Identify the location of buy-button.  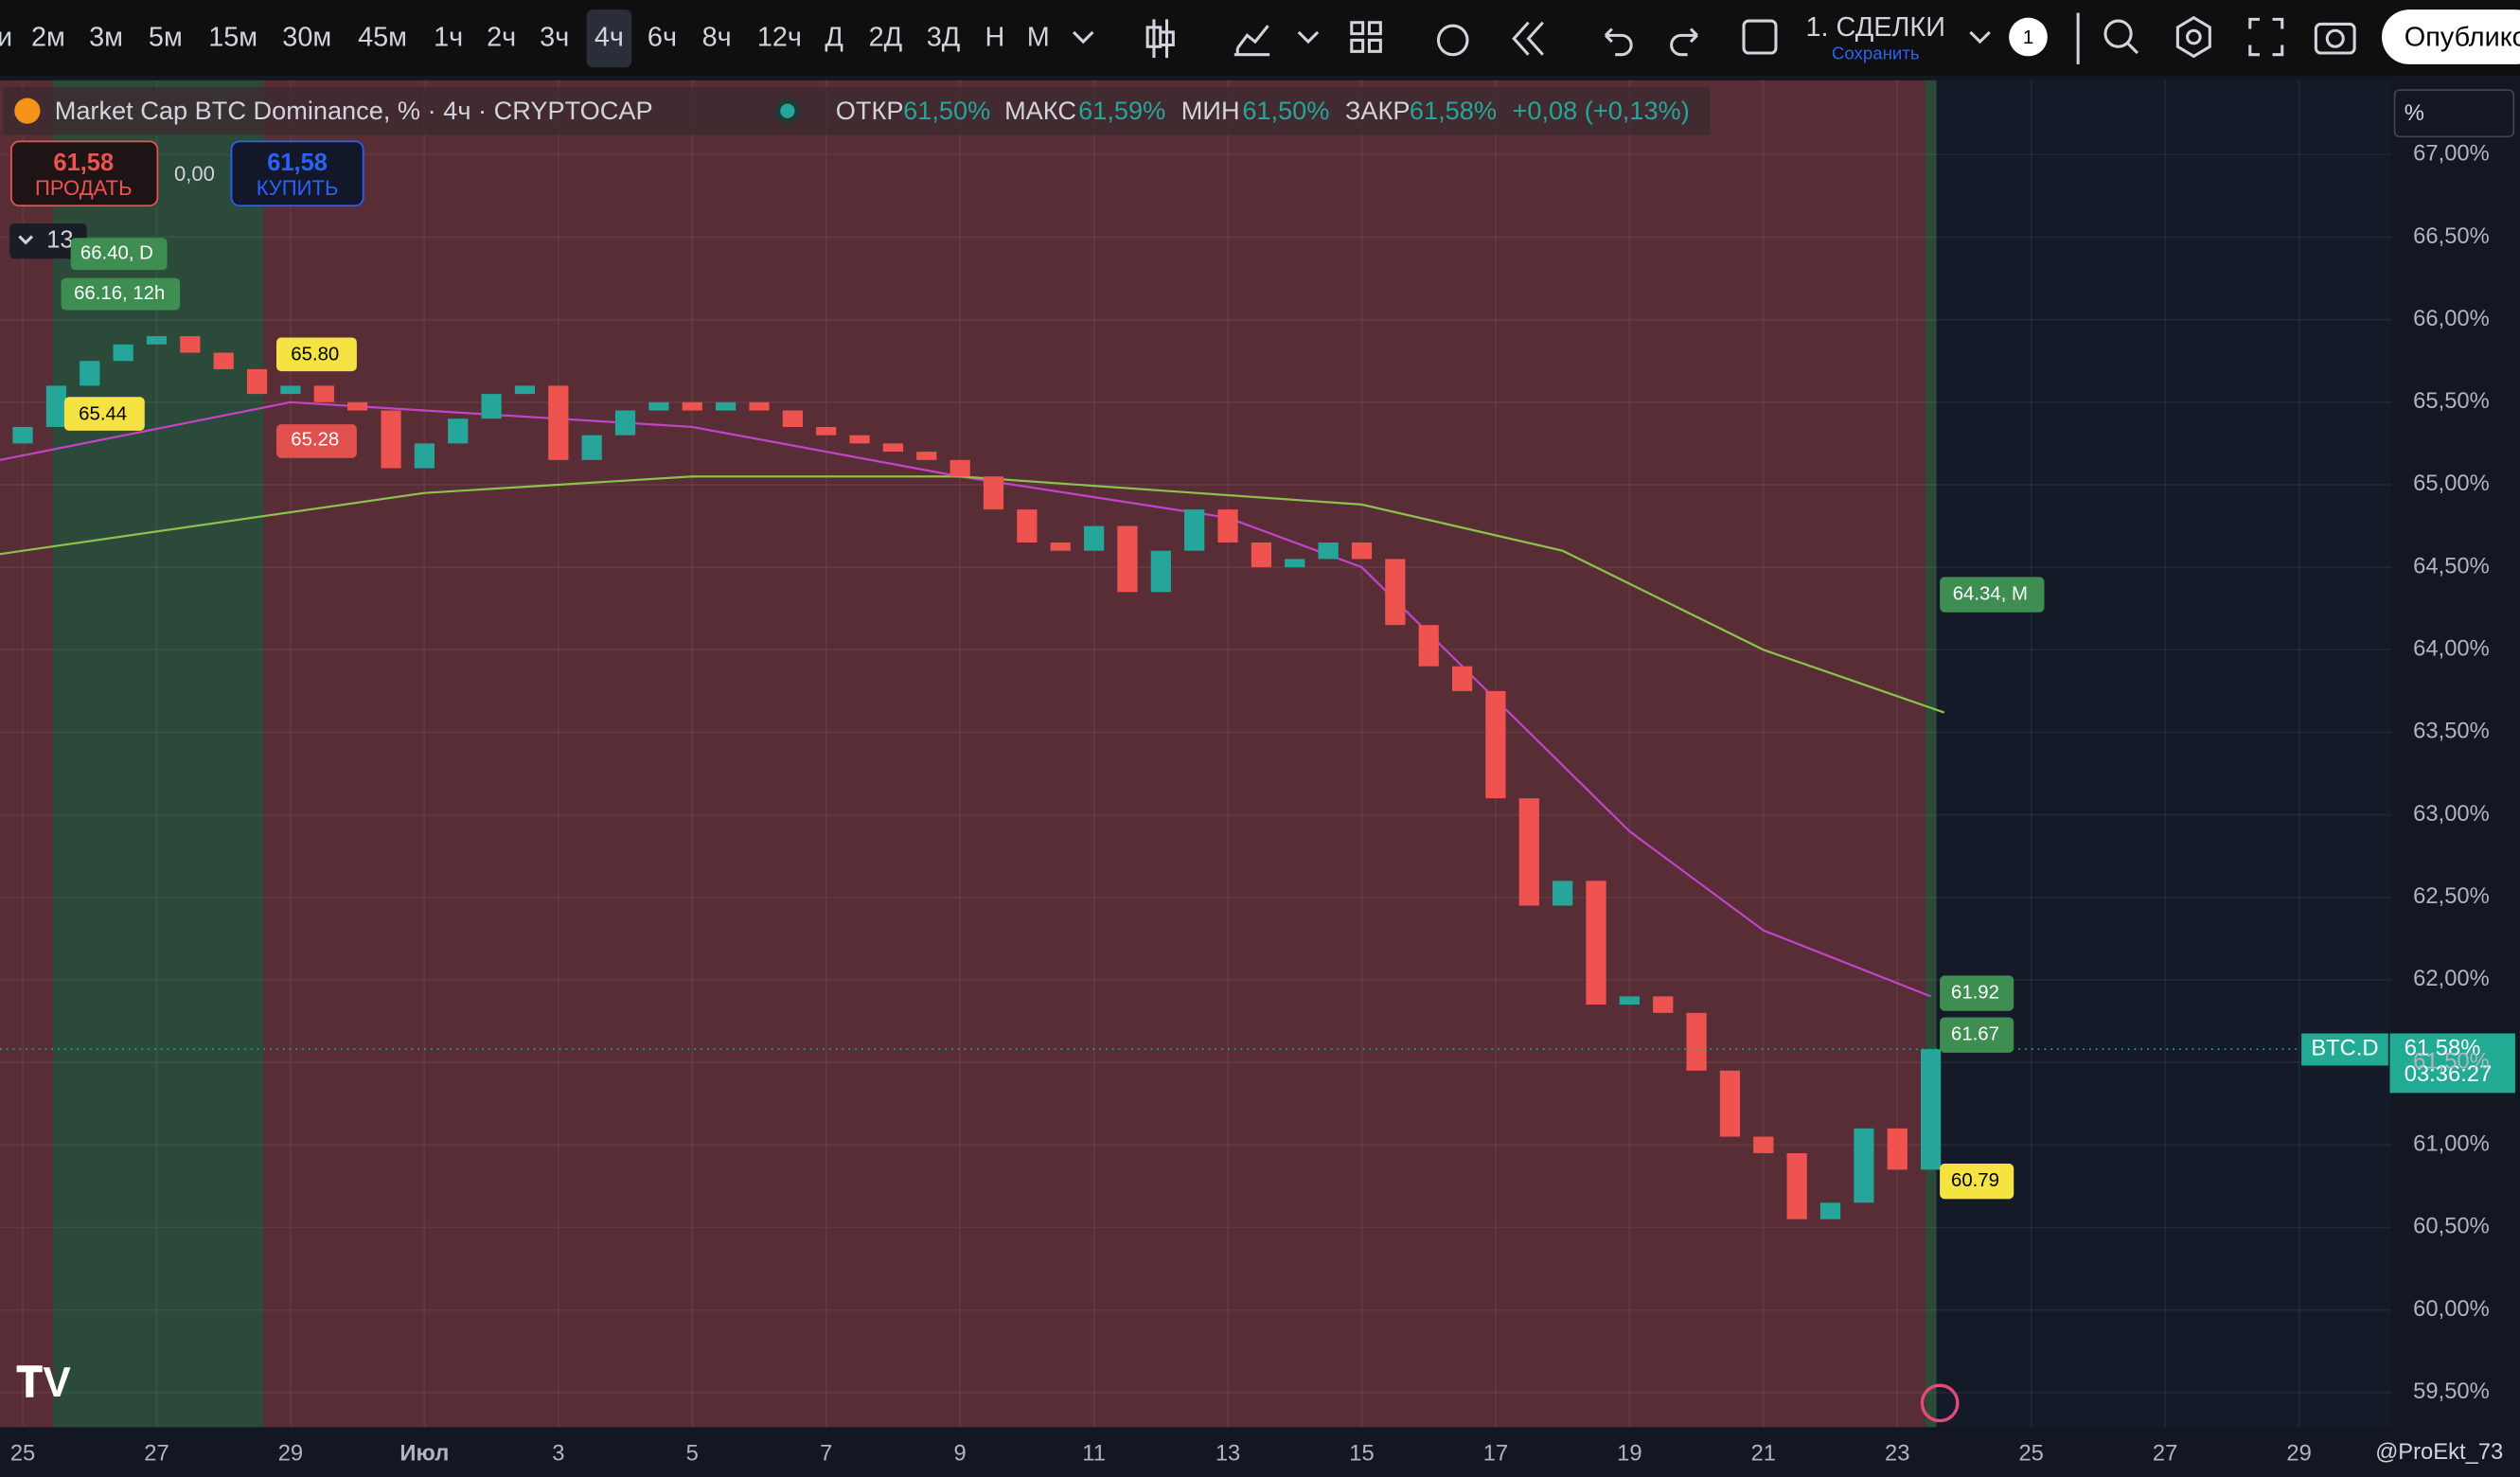
(297, 173).